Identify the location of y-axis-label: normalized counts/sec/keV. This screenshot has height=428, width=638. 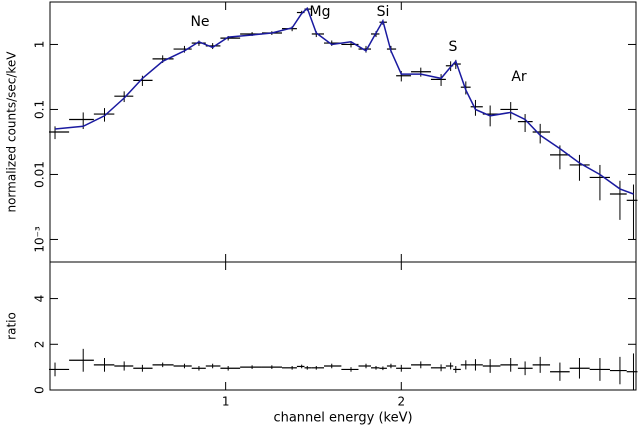
(12, 132).